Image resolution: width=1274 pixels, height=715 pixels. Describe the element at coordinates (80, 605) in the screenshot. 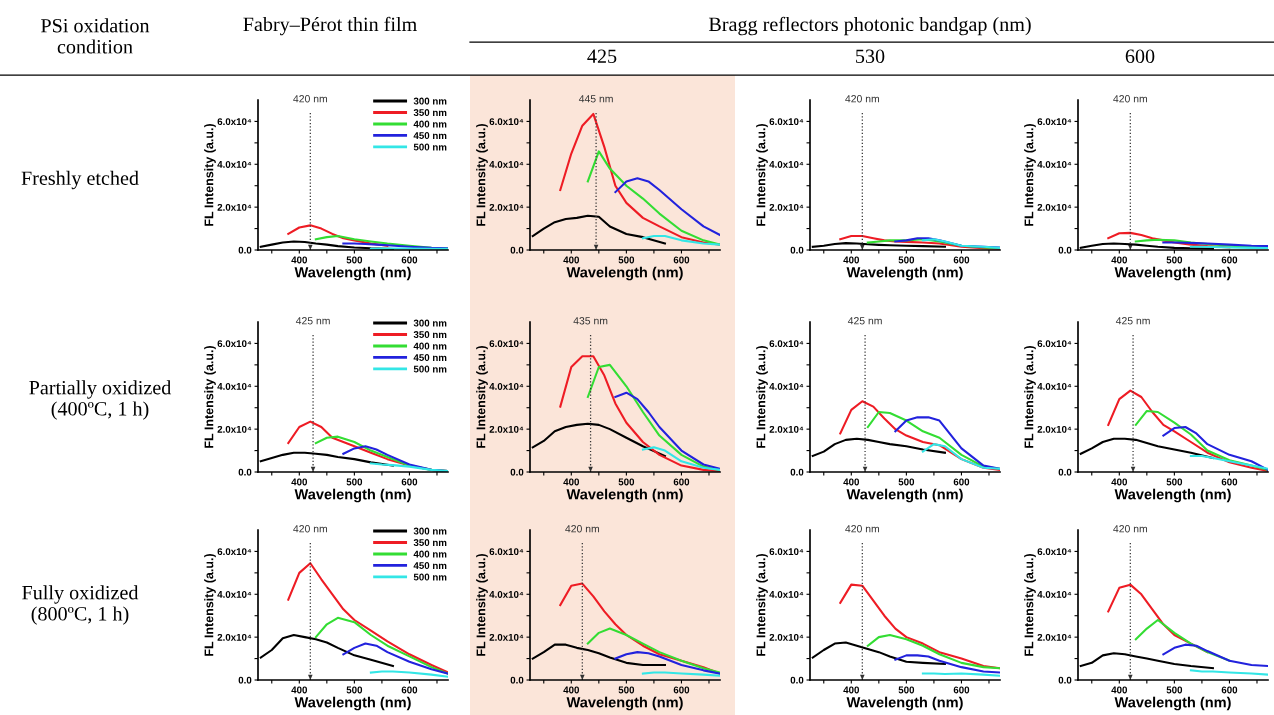

I see `text: Fully oxidized (800ºC, 1 h)` at that location.